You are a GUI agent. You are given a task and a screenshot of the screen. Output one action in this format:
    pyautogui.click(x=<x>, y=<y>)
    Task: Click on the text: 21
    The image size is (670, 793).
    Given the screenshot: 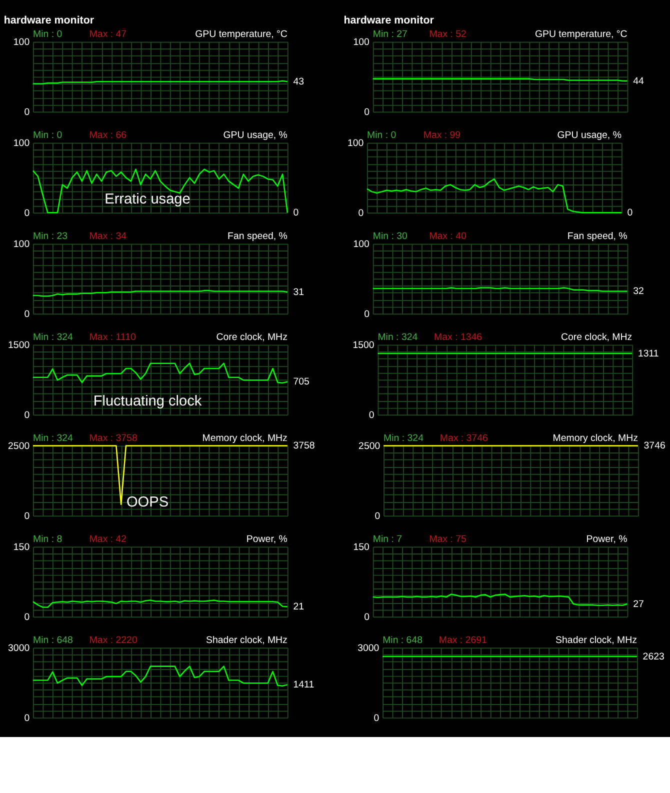 What is the action you would take?
    pyautogui.click(x=298, y=607)
    